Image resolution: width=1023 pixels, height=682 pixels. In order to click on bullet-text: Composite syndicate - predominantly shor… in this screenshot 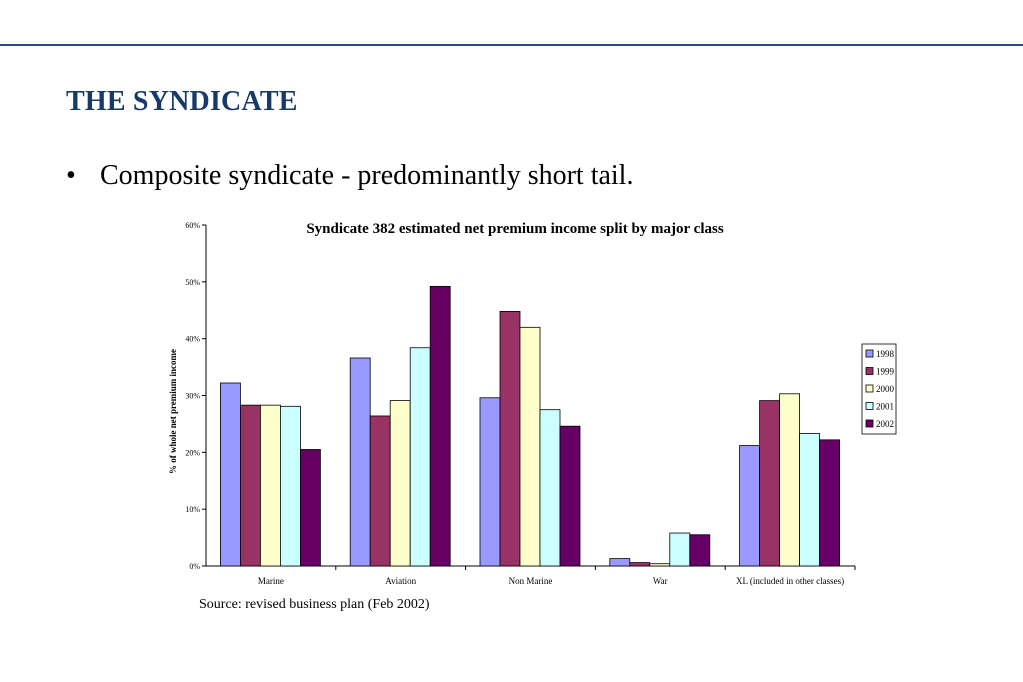, I will do `click(367, 175)`.